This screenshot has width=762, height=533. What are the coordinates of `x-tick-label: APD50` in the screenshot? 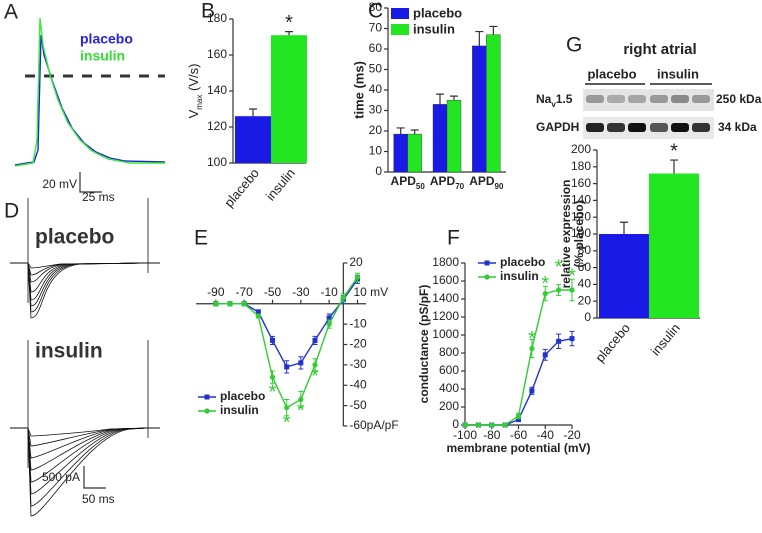 It's located at (408, 182).